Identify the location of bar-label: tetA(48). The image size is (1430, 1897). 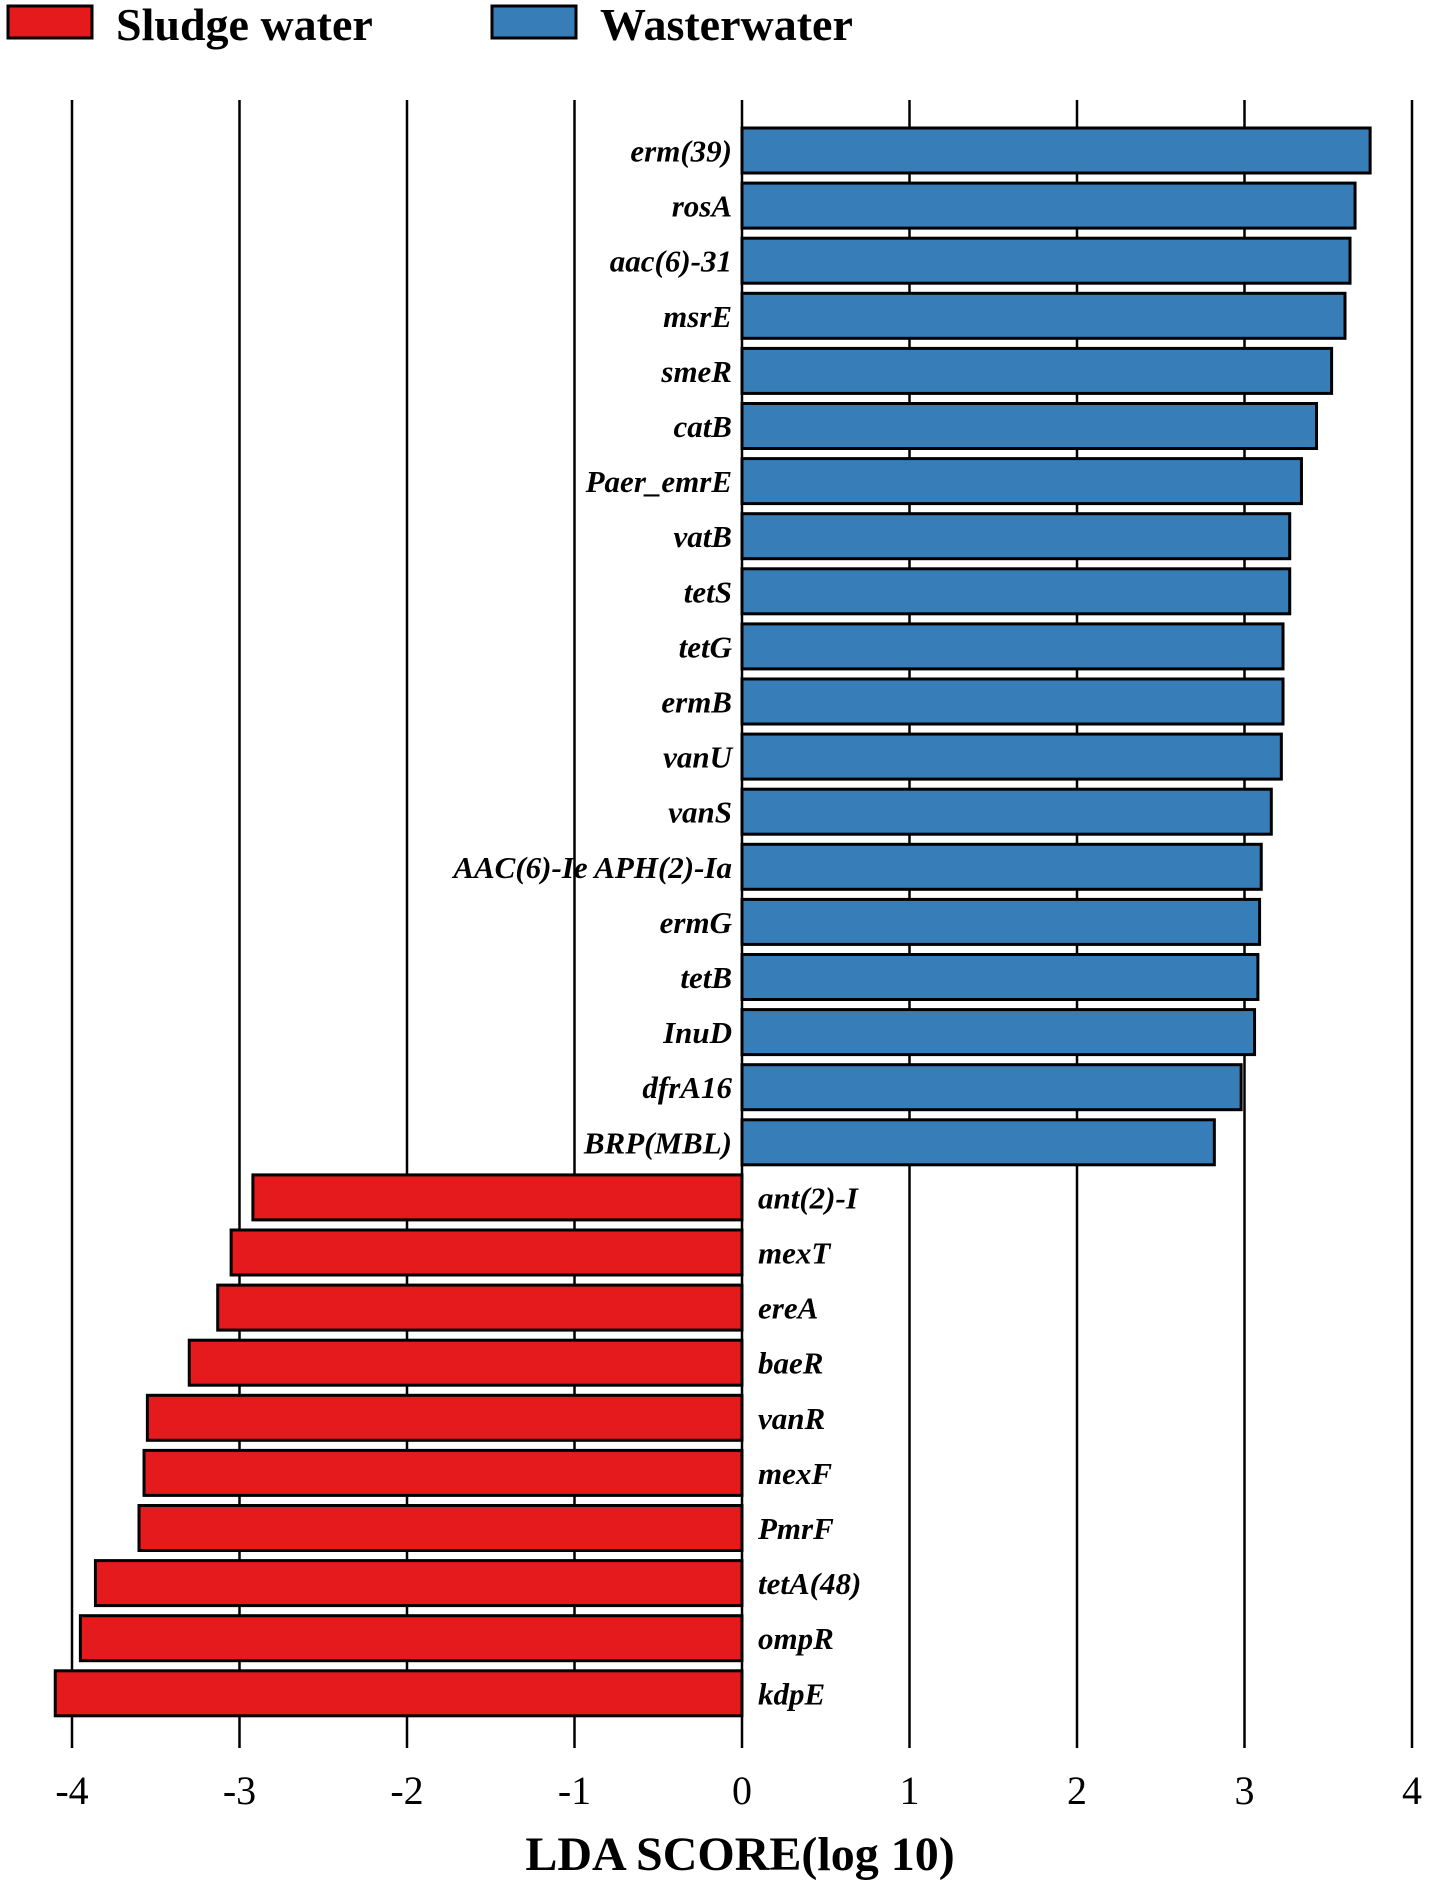
(809, 1583).